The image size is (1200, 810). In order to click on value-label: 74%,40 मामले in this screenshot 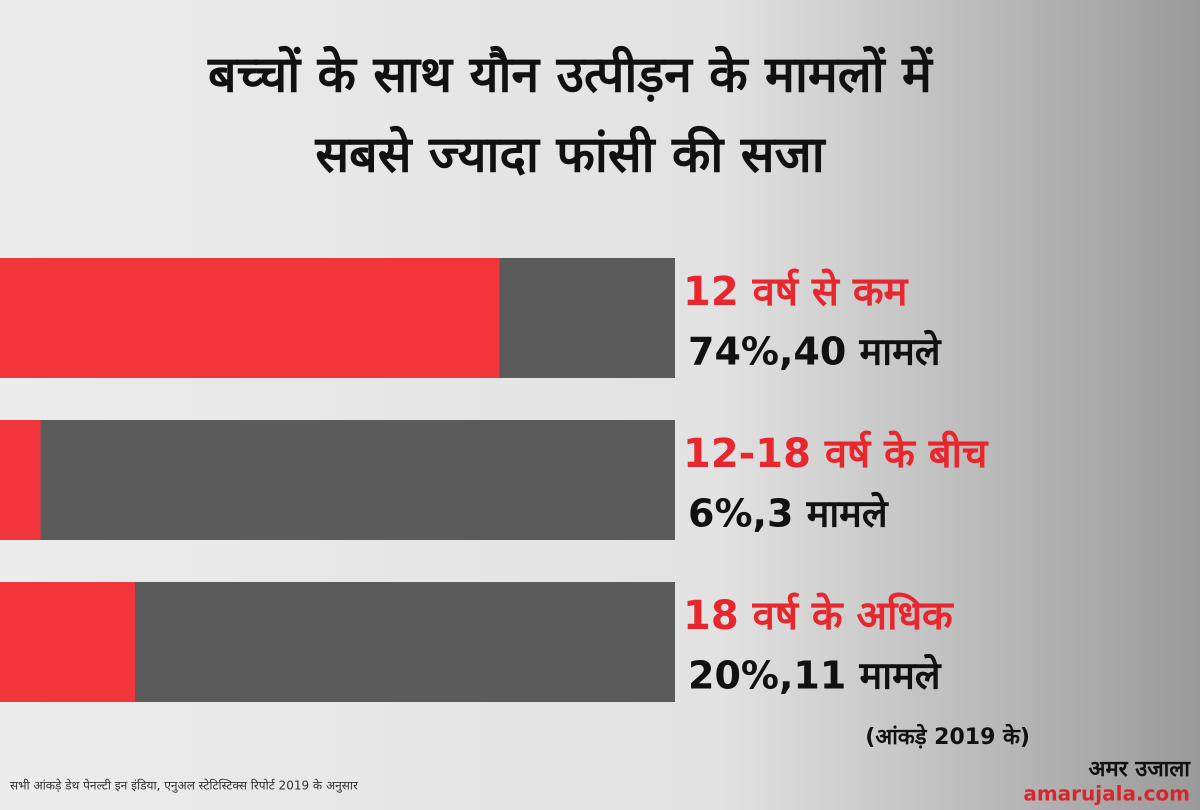, I will do `click(815, 352)`.